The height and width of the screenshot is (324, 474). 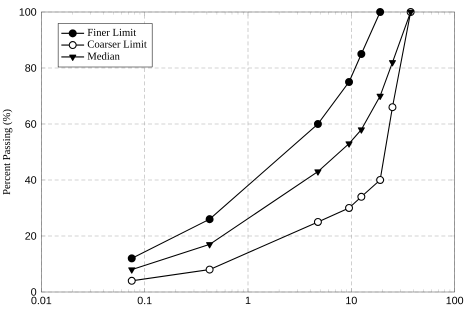 I want to click on legend-label: Finer Limit, so click(x=112, y=32).